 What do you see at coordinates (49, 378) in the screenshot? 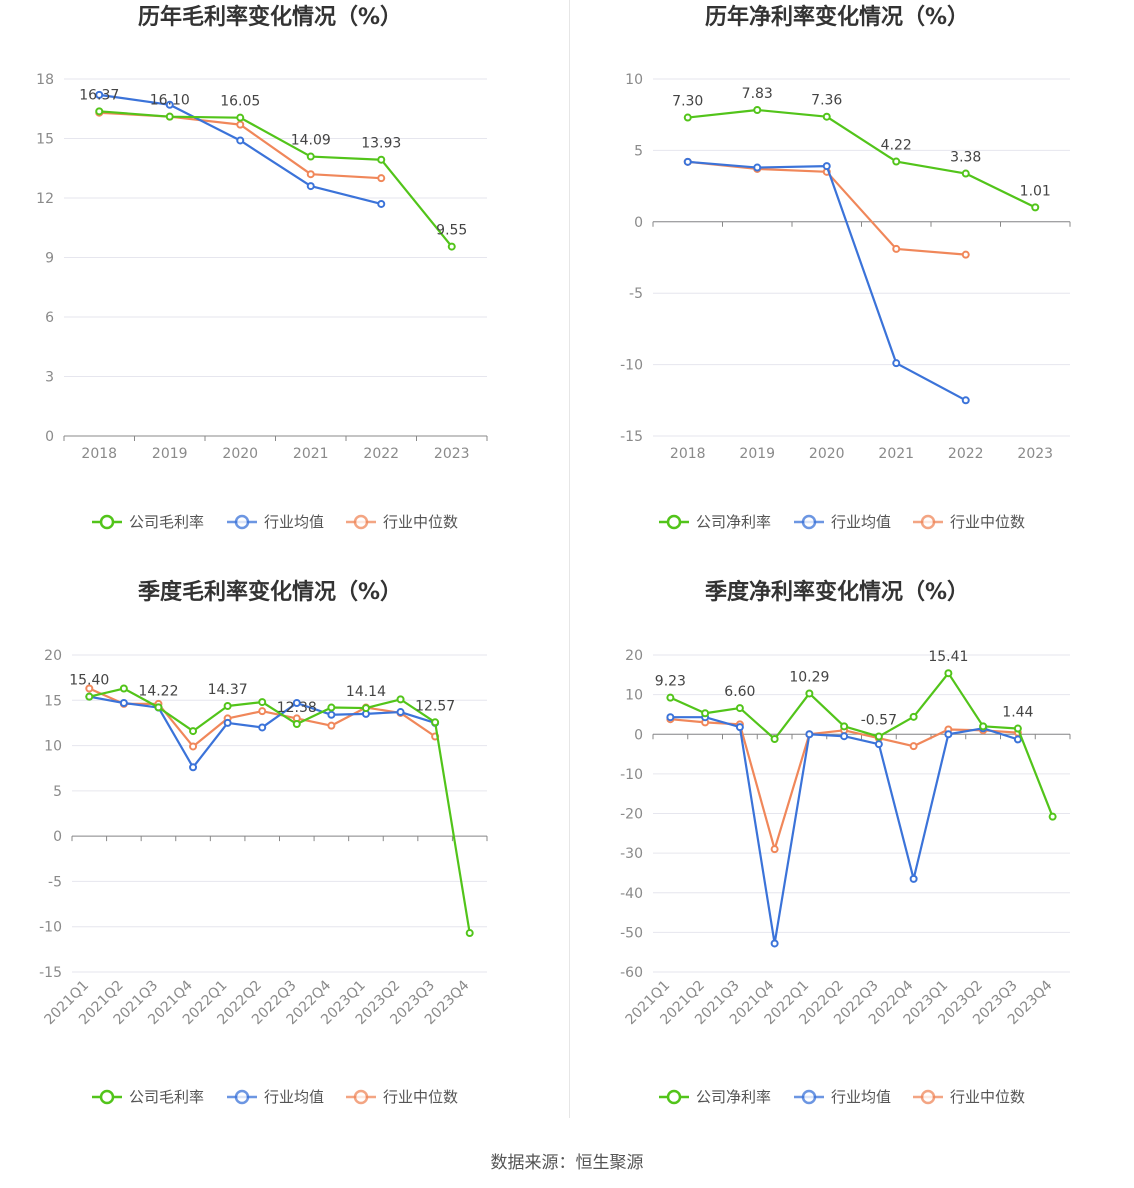
I see `y-tick-label: 3` at bounding box center [49, 378].